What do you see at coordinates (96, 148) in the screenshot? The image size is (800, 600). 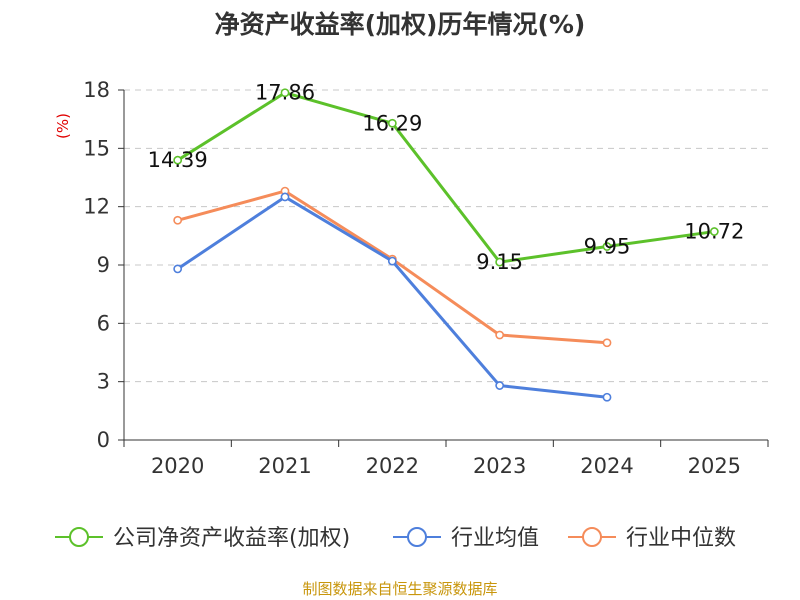 I see `y-tick-label: 15` at bounding box center [96, 148].